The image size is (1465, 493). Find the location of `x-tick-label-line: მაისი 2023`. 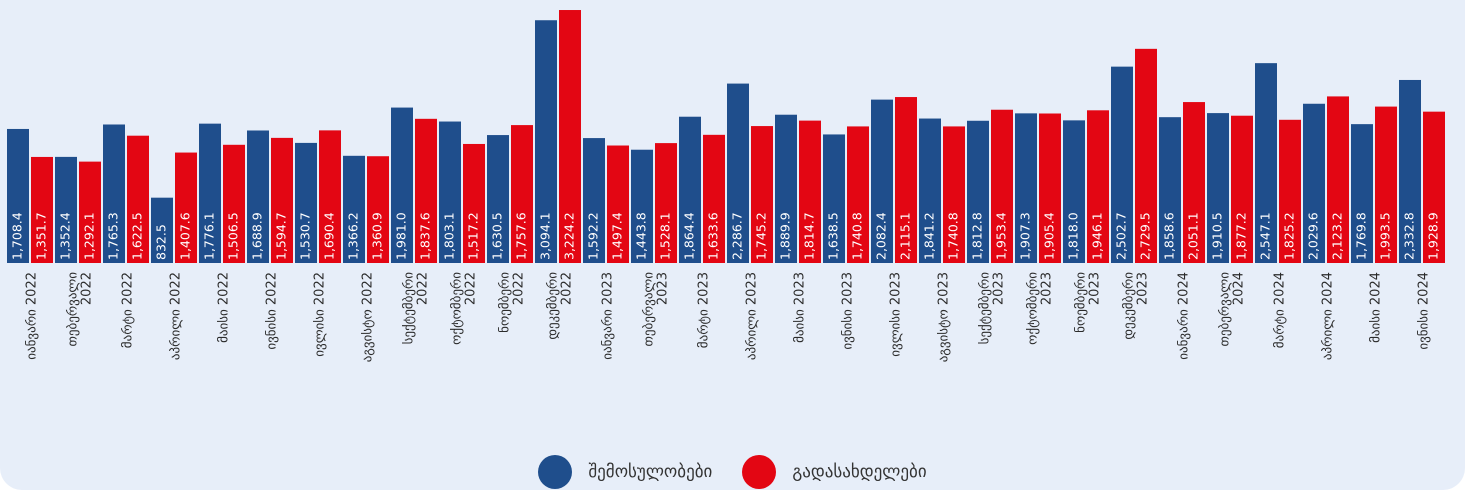

x-tick-label-line: მაისი 2023 is located at coordinates (800, 307).